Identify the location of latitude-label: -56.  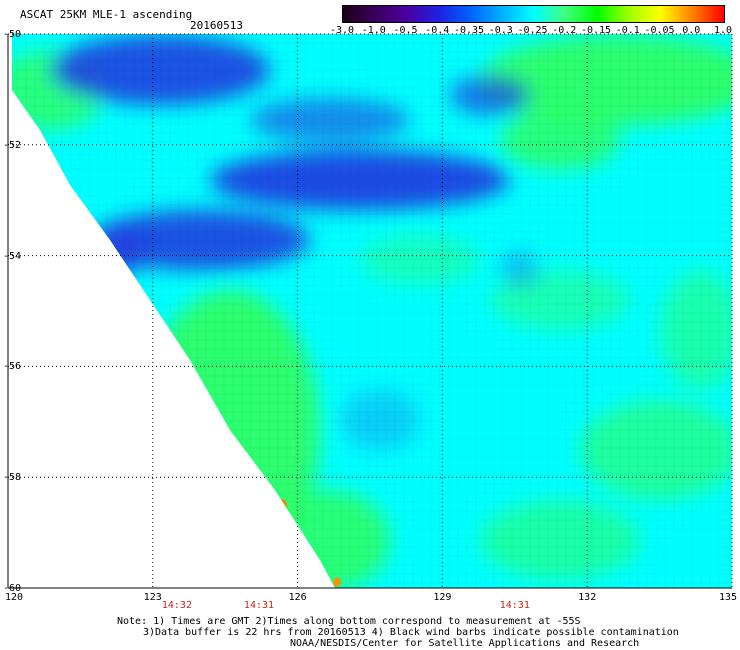
(12, 367).